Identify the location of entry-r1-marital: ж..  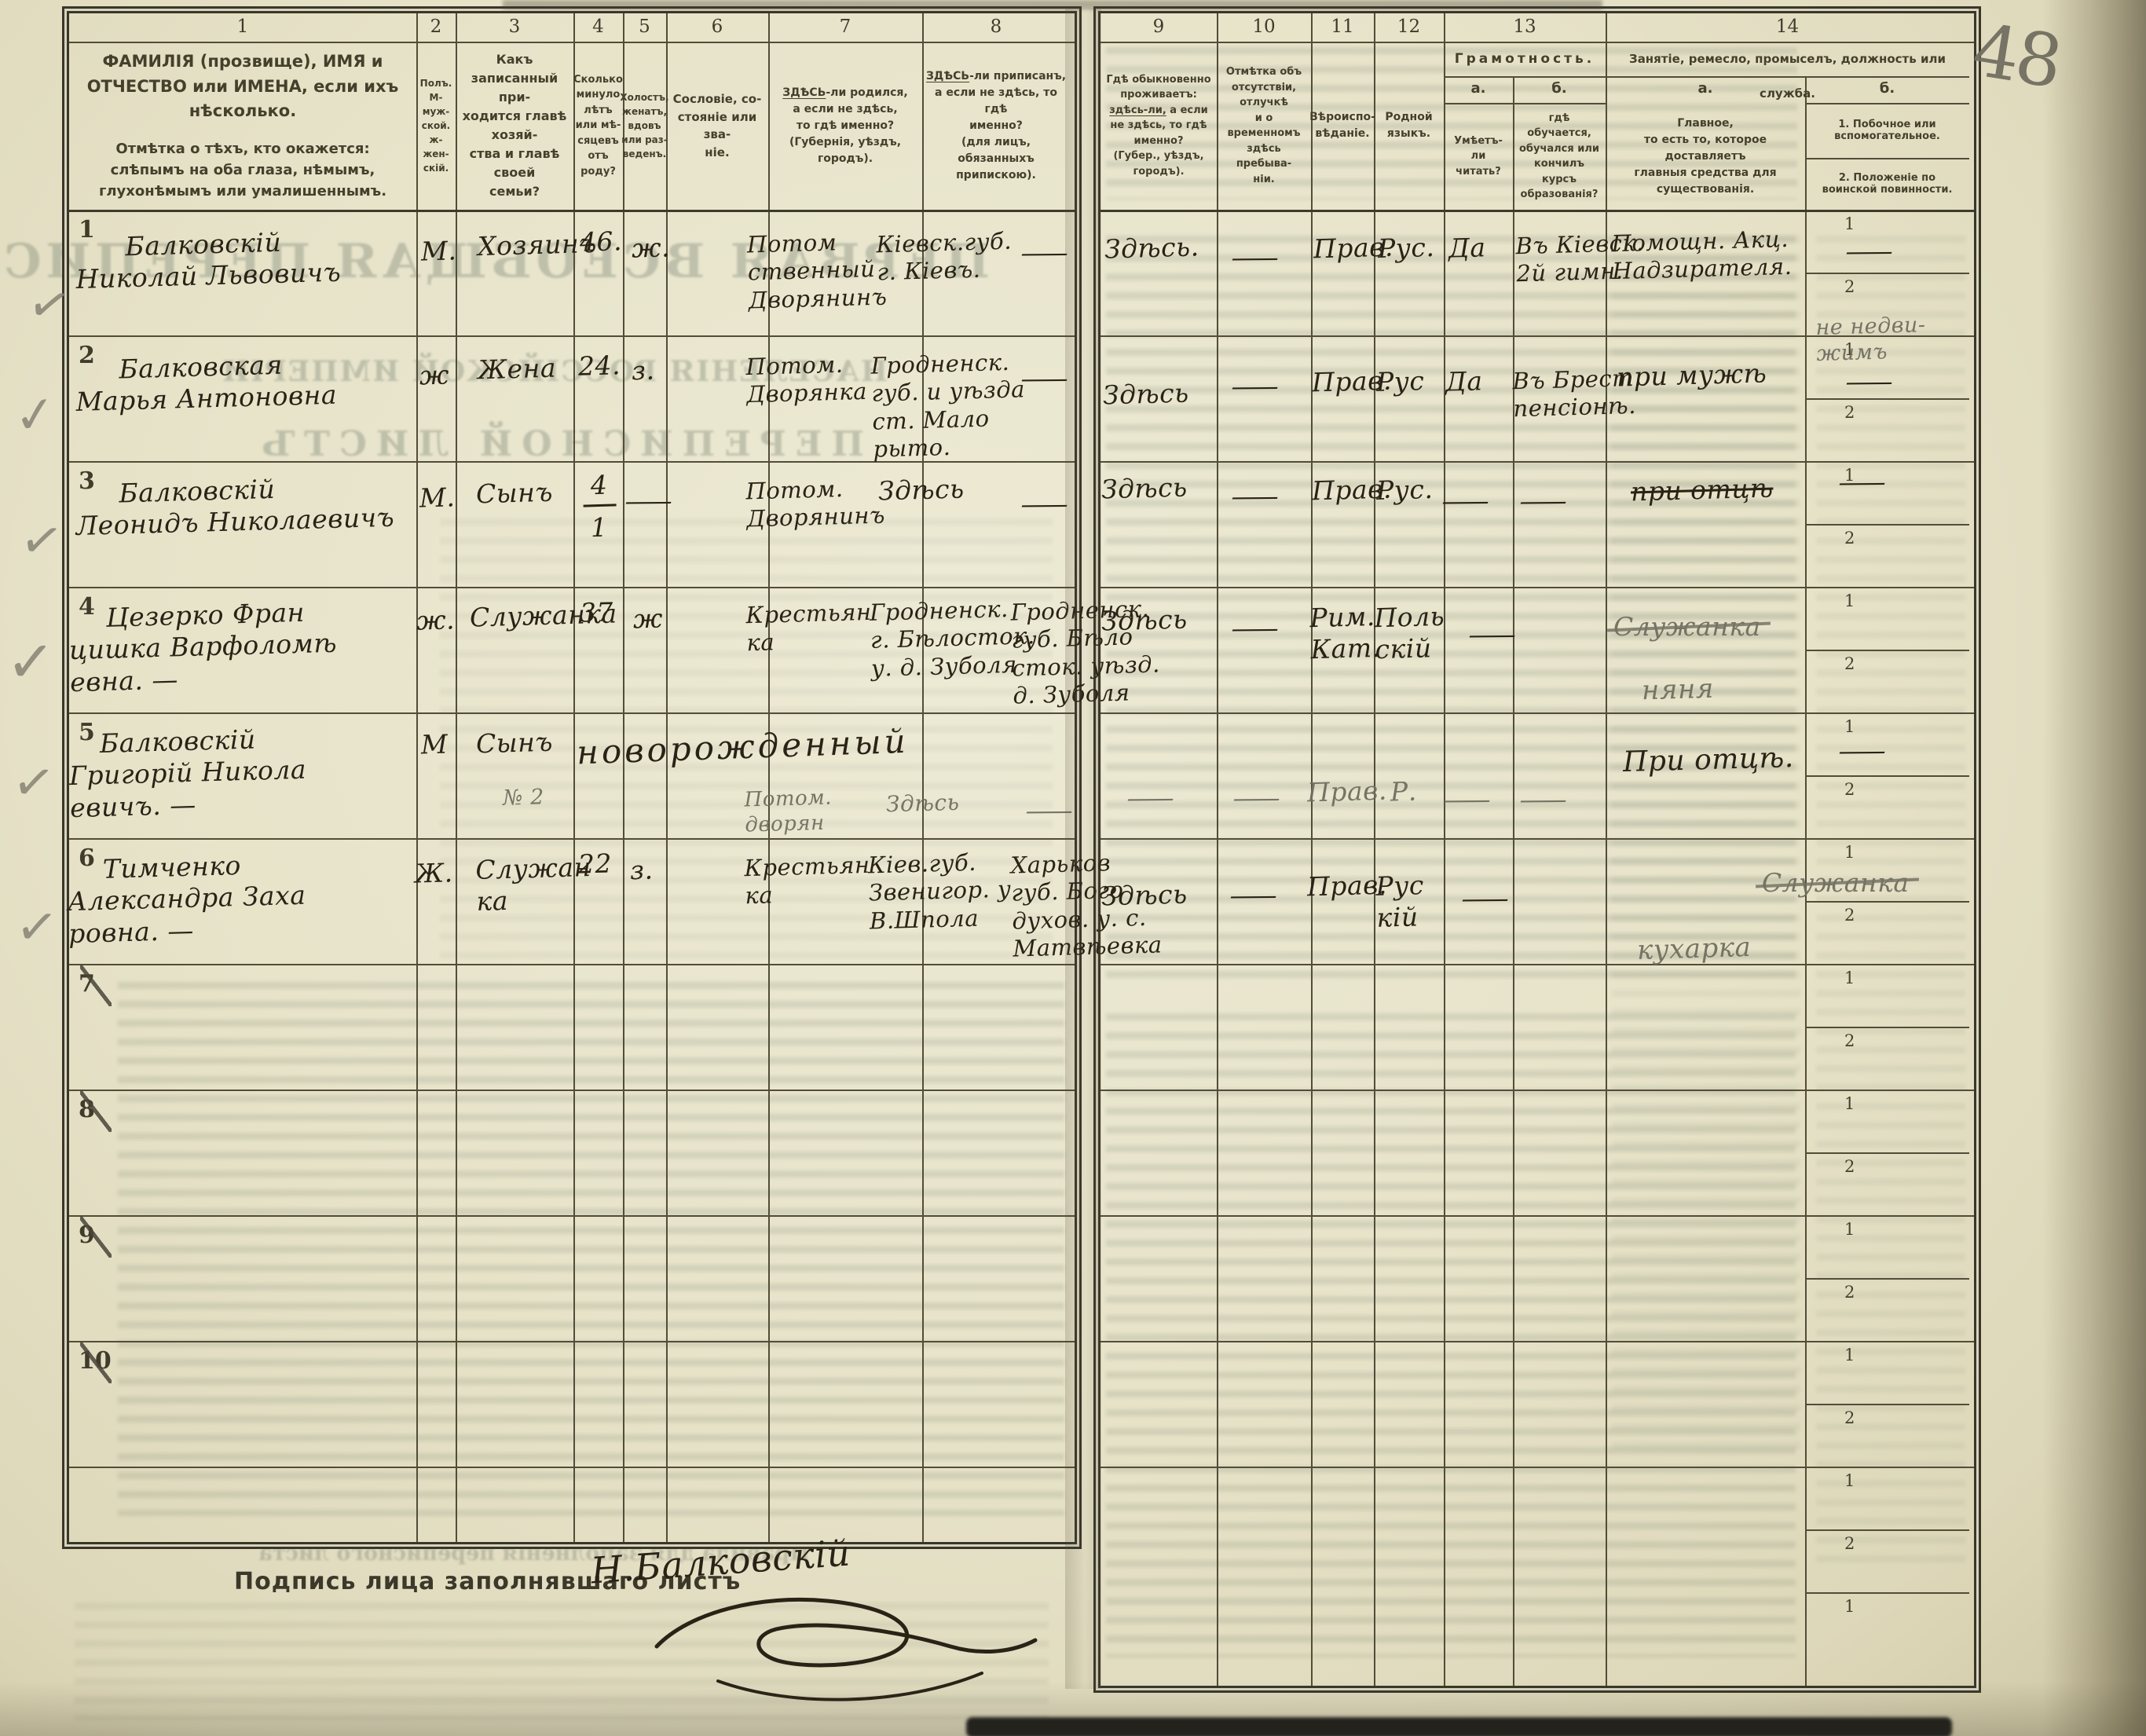
(651, 248).